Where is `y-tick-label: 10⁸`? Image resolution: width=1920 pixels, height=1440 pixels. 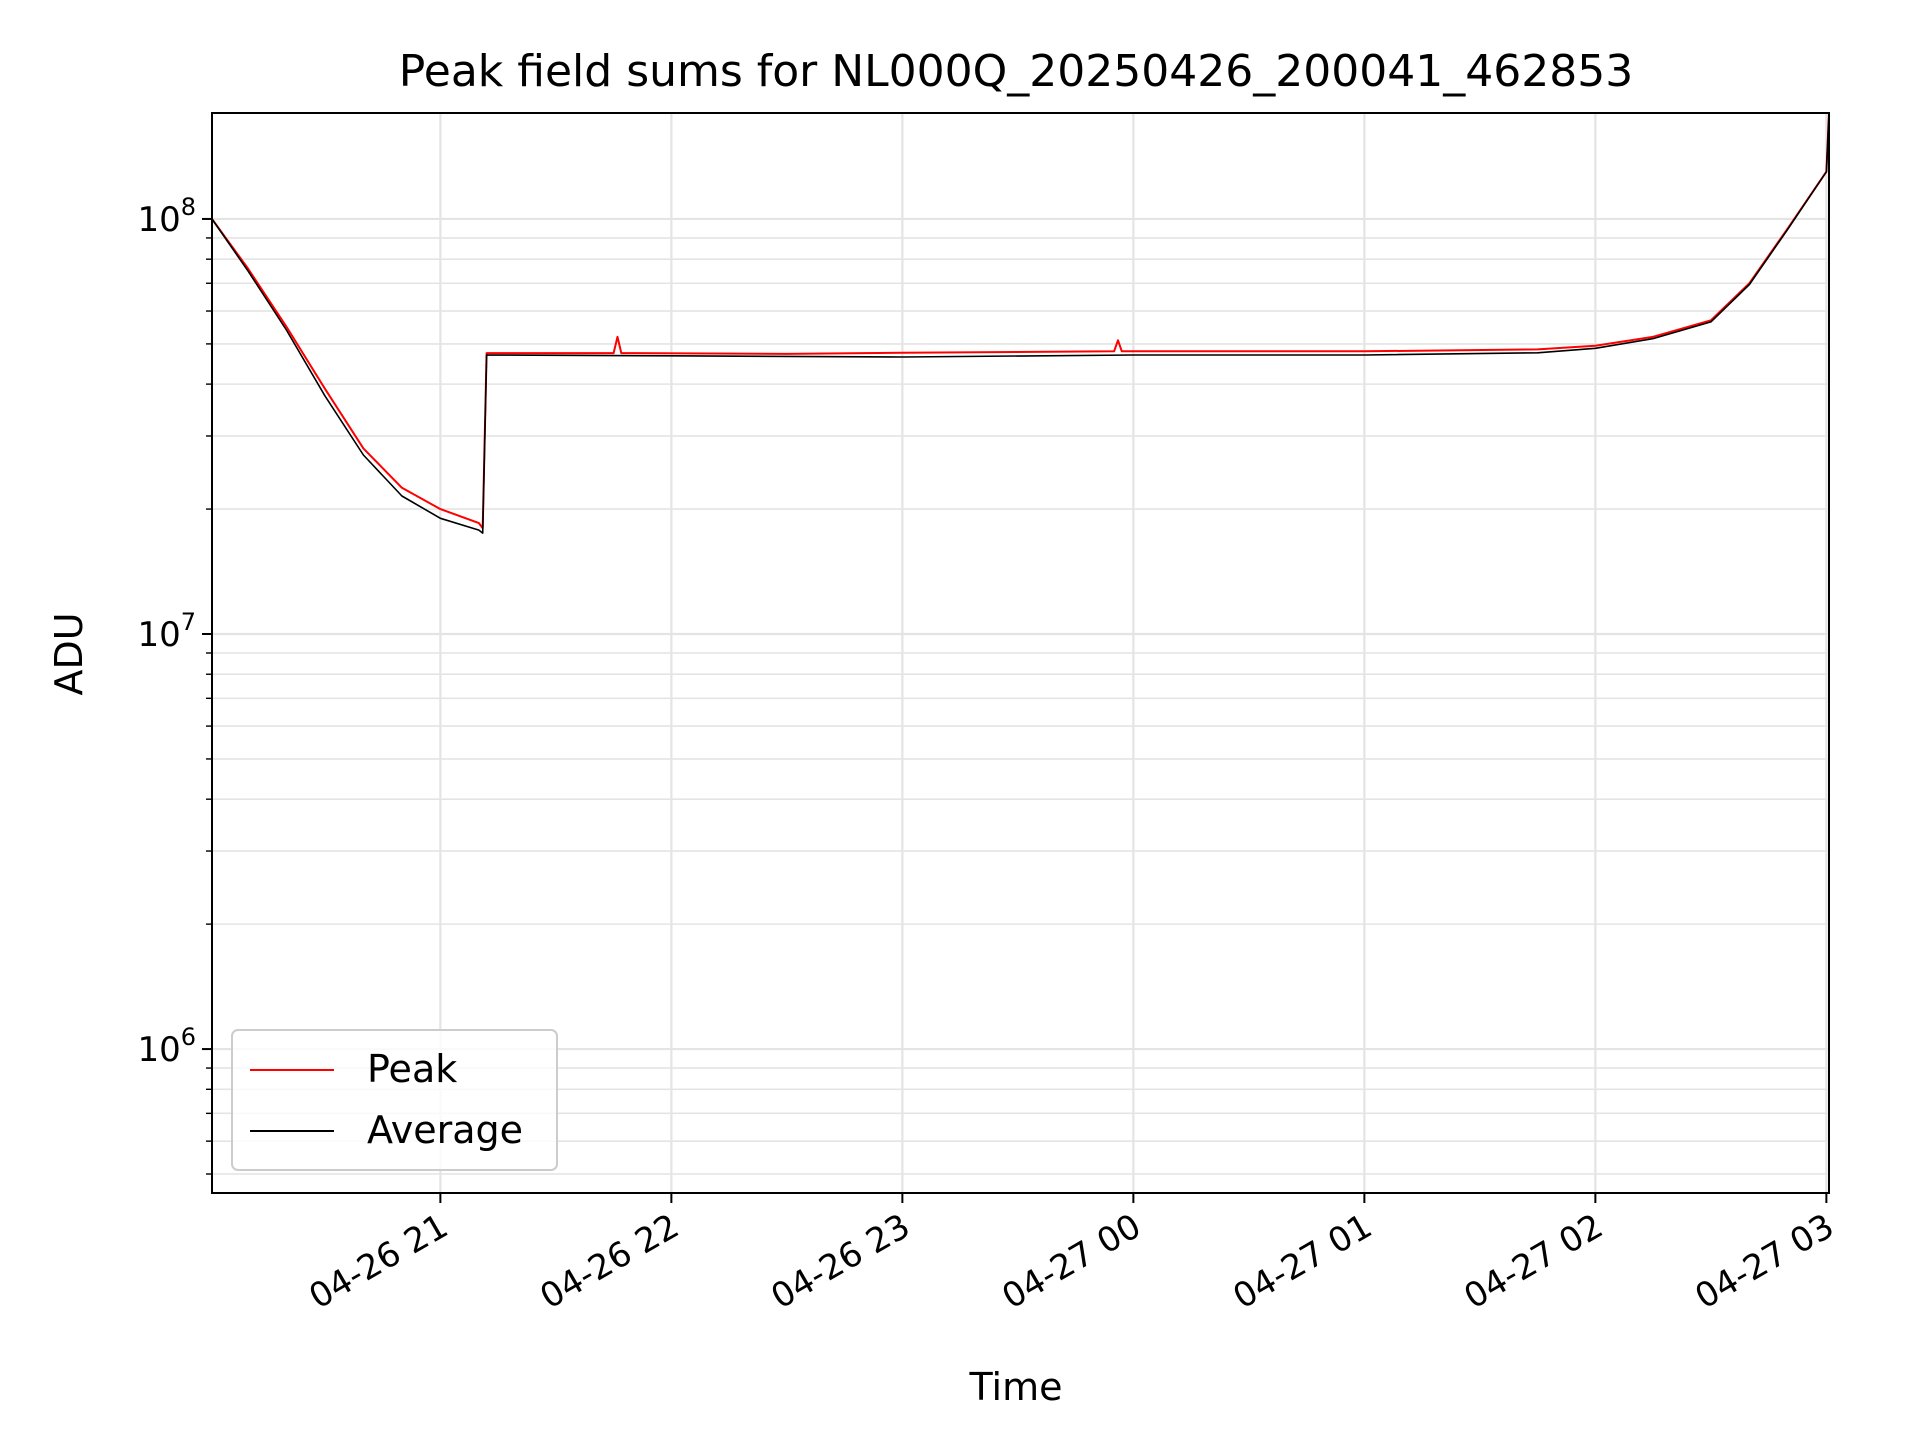
y-tick-label: 10⁸ is located at coordinates (166, 216).